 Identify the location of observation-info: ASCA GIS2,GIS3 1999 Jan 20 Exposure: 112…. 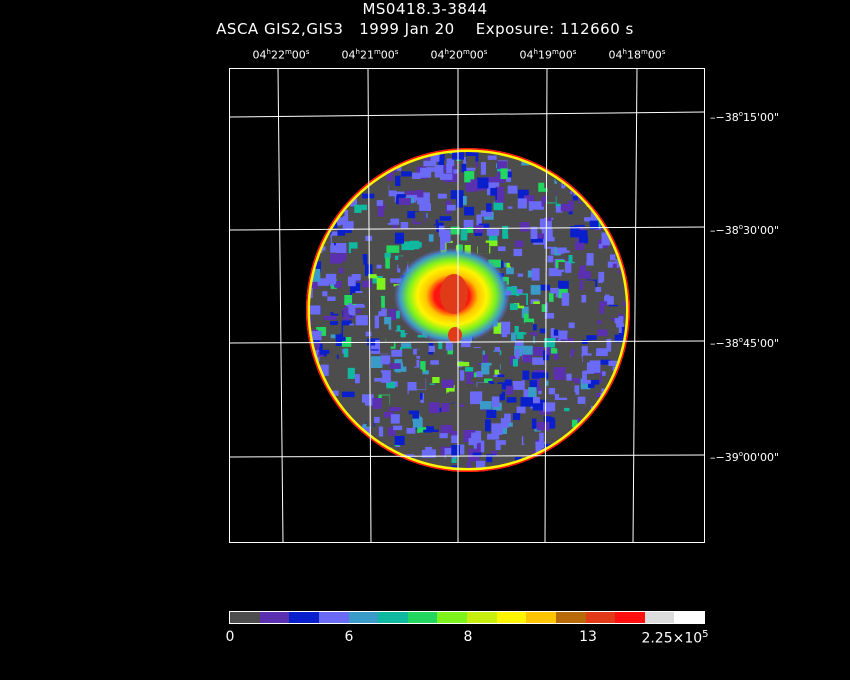
(425, 29).